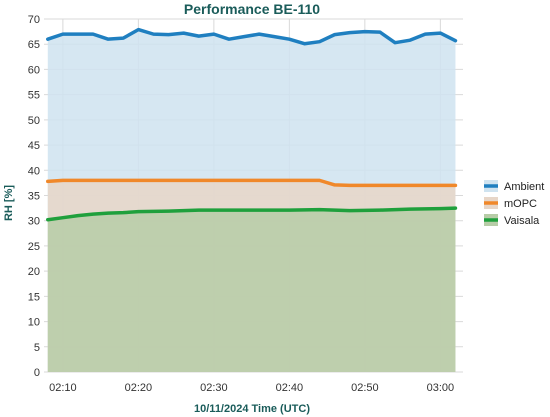 Image resolution: width=550 pixels, height=417 pixels. I want to click on y-tick-label: 20, so click(34, 272).